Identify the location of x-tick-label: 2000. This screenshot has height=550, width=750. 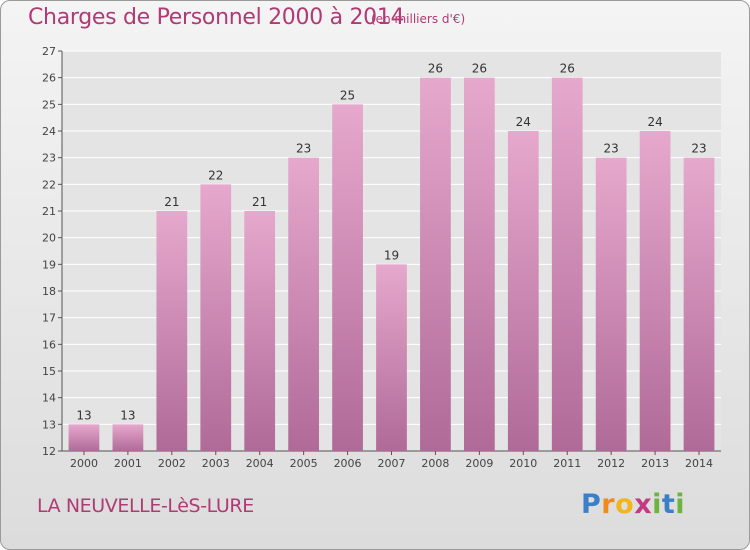
(84, 463).